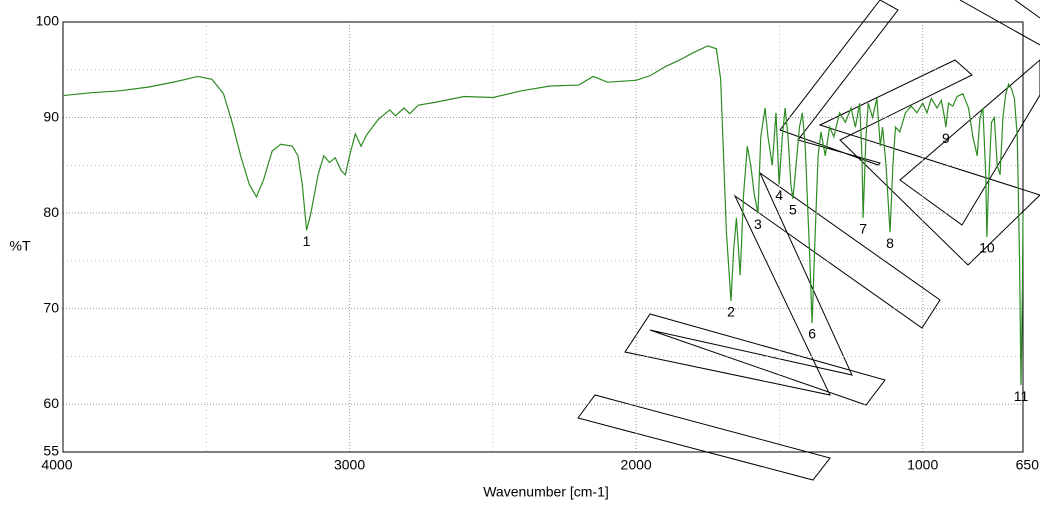 This screenshot has height=506, width=1040. I want to click on y-tick-label: 55, so click(51, 451).